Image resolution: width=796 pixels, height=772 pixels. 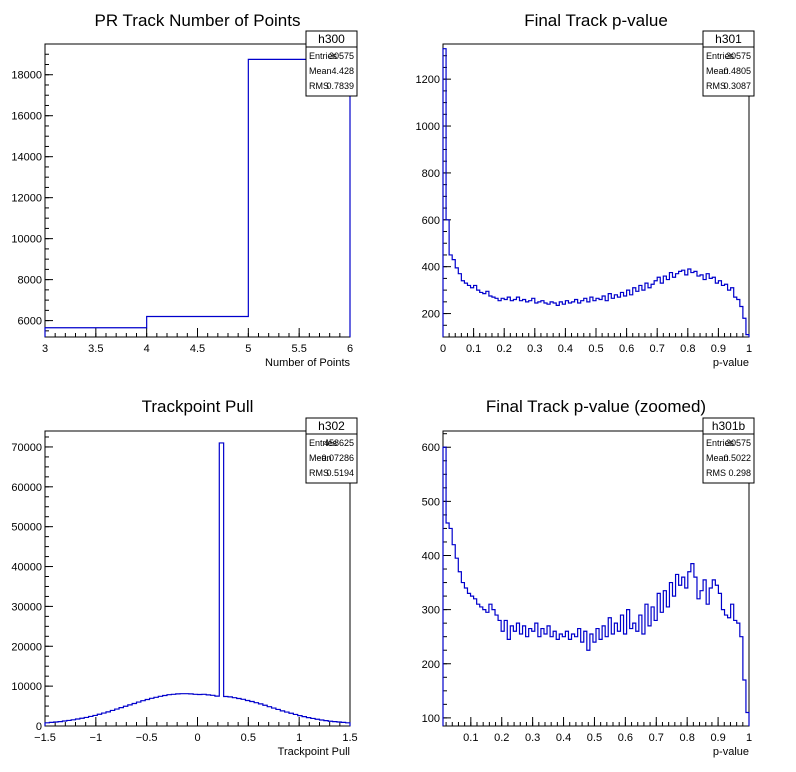 What do you see at coordinates (349, 738) in the screenshot?
I see `x-tick-label: 1.5` at bounding box center [349, 738].